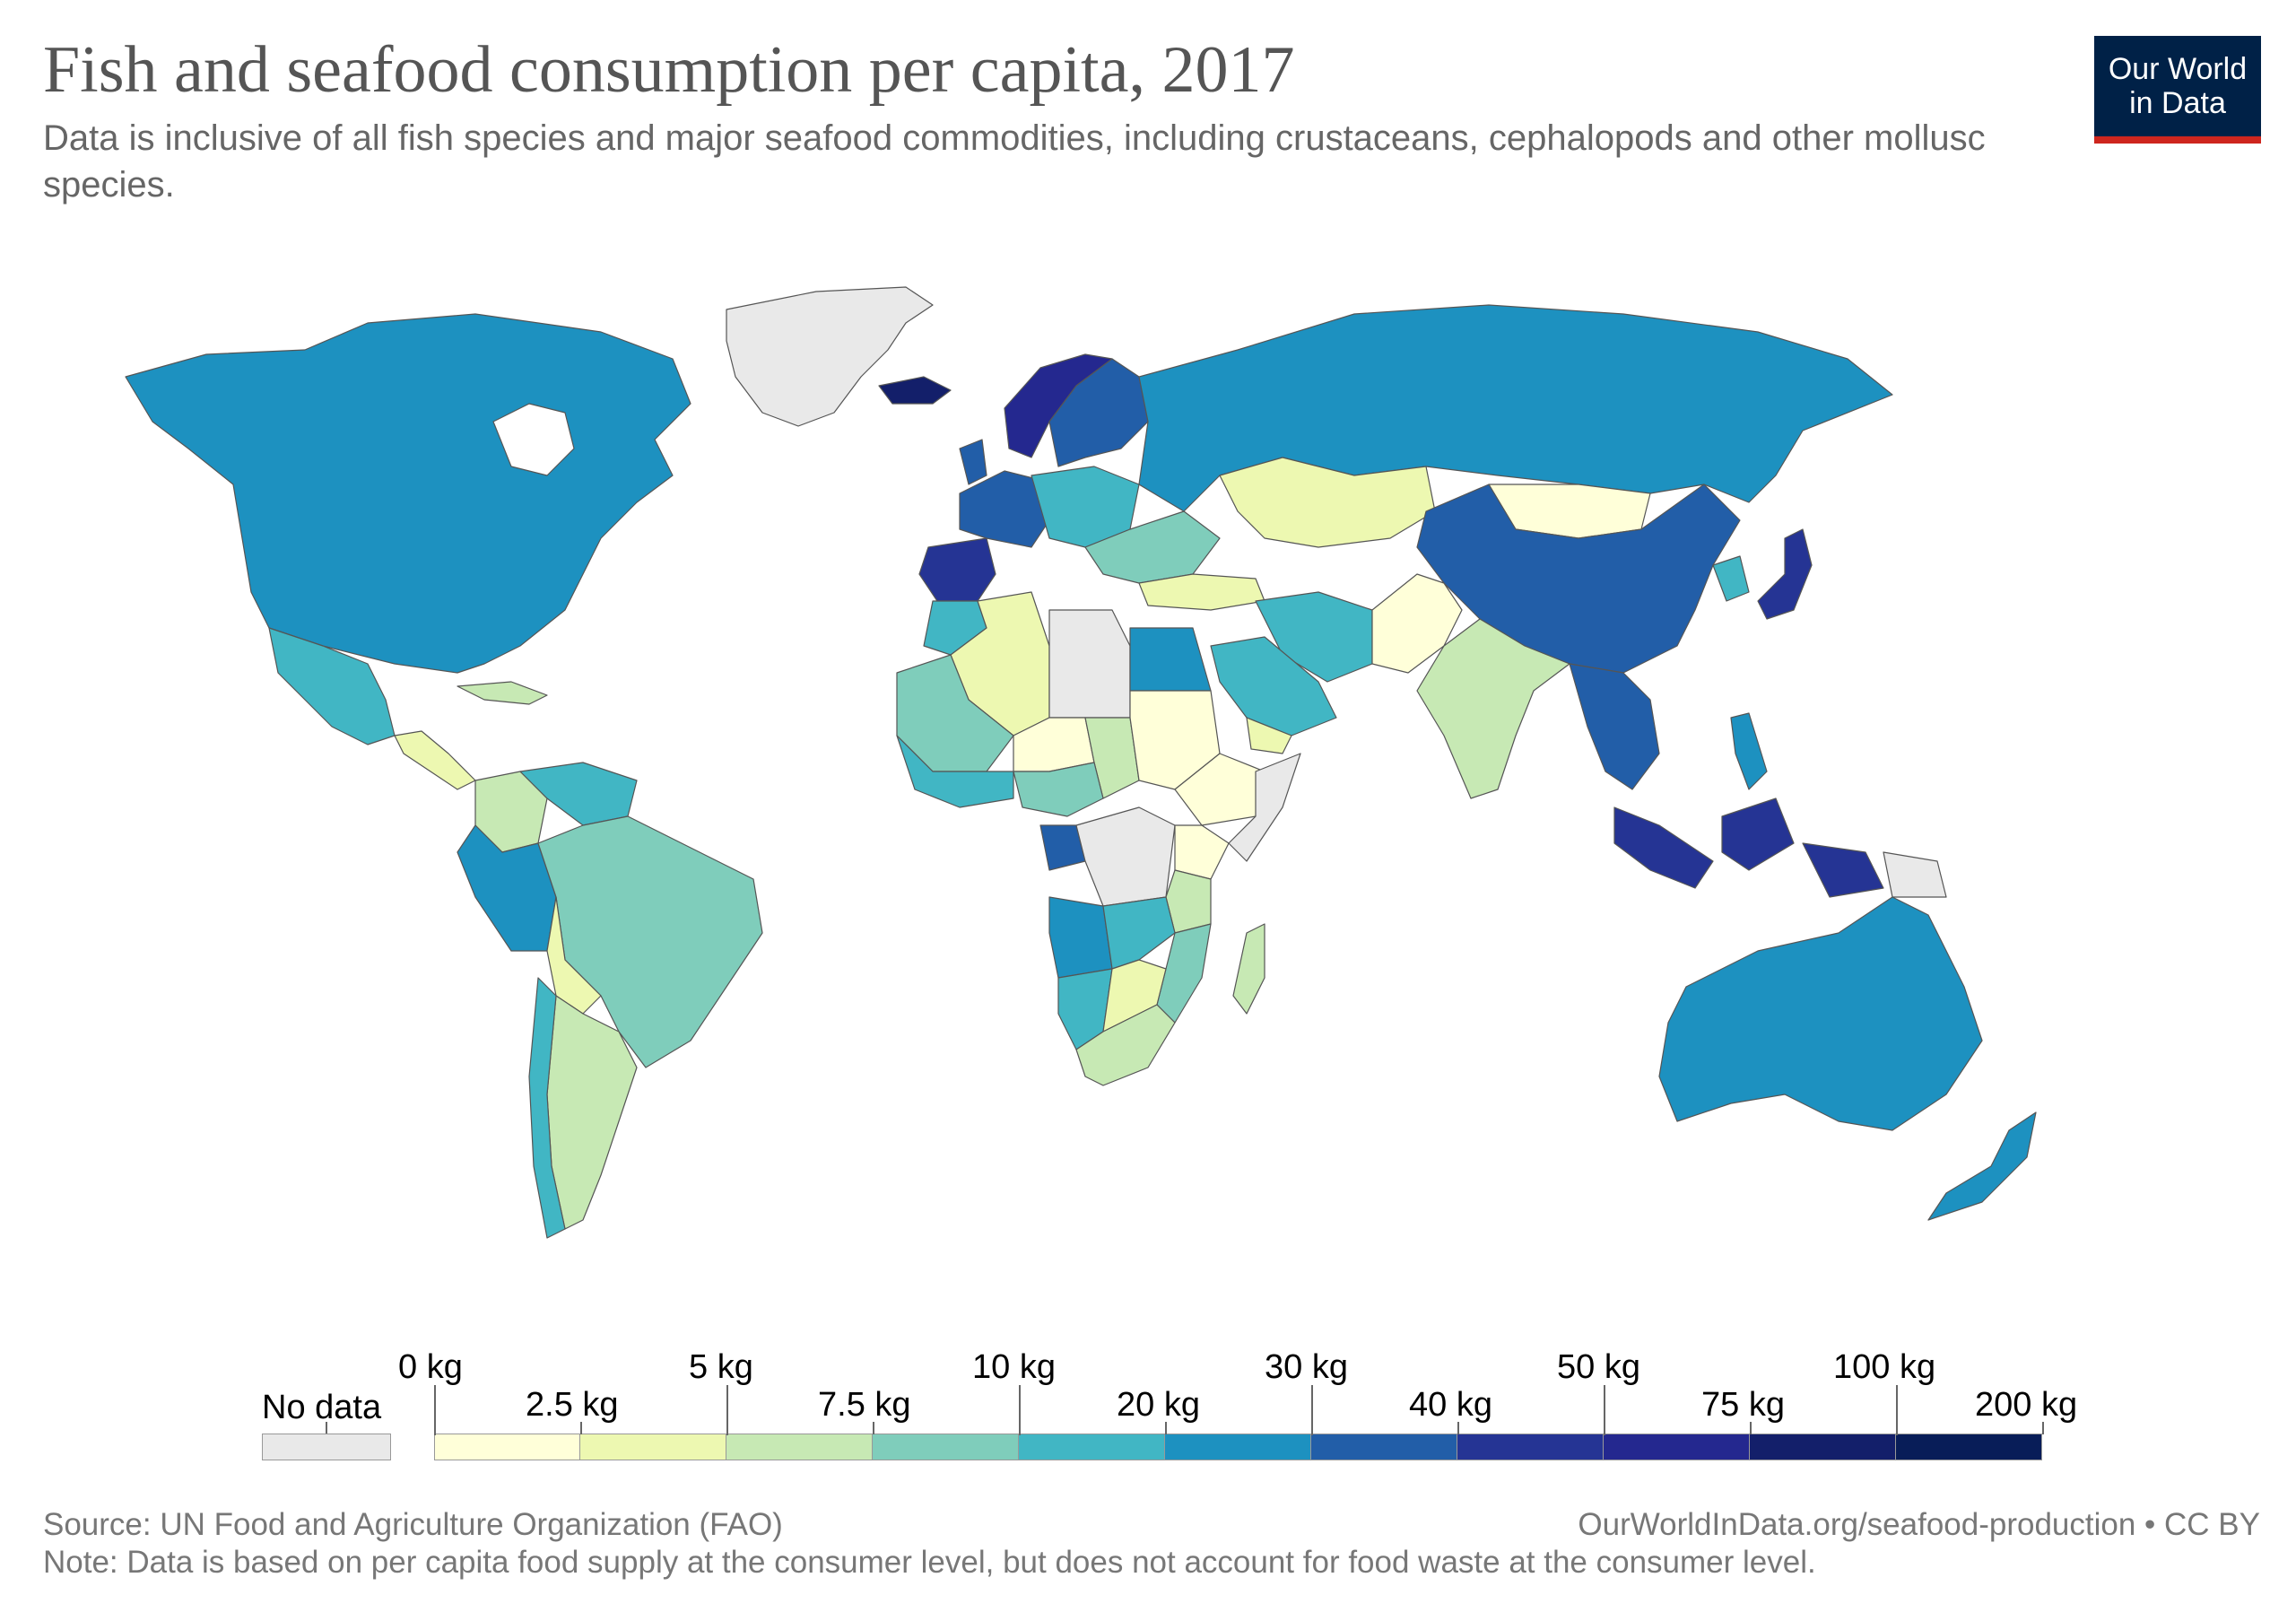  I want to click on legend-no-data-swatch, so click(326, 1447).